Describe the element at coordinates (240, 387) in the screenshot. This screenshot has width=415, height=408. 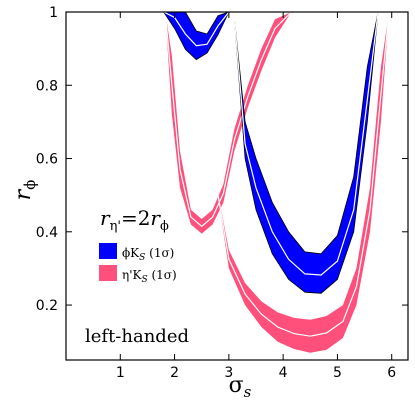
I see `x-axis-label: σs` at that location.